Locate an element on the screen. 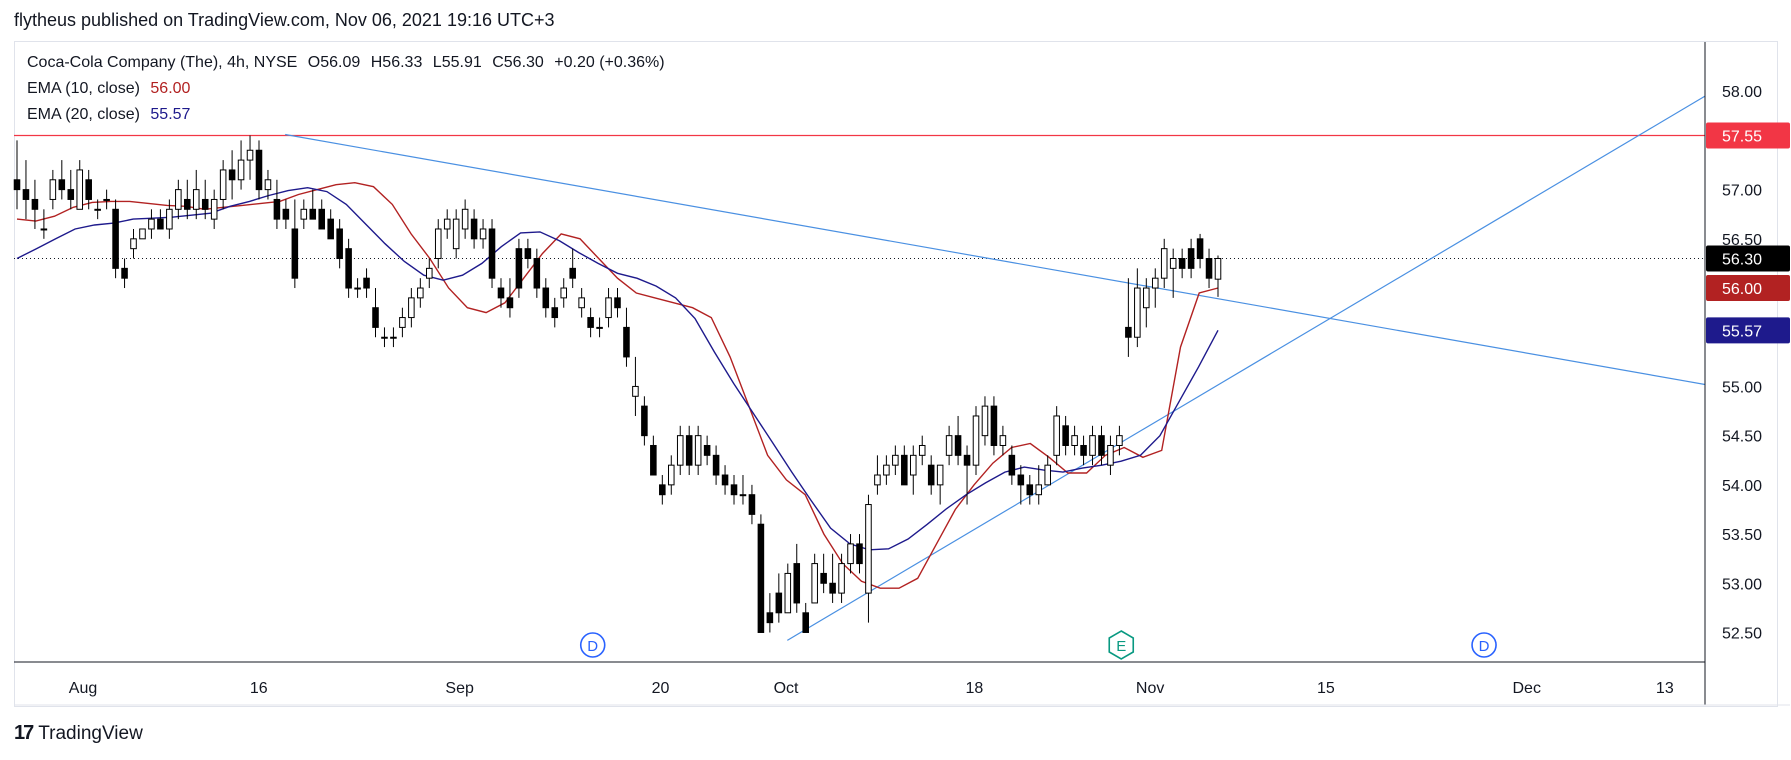 This screenshot has width=1791, height=760. price-label-last: 56.30 is located at coordinates (1748, 258).